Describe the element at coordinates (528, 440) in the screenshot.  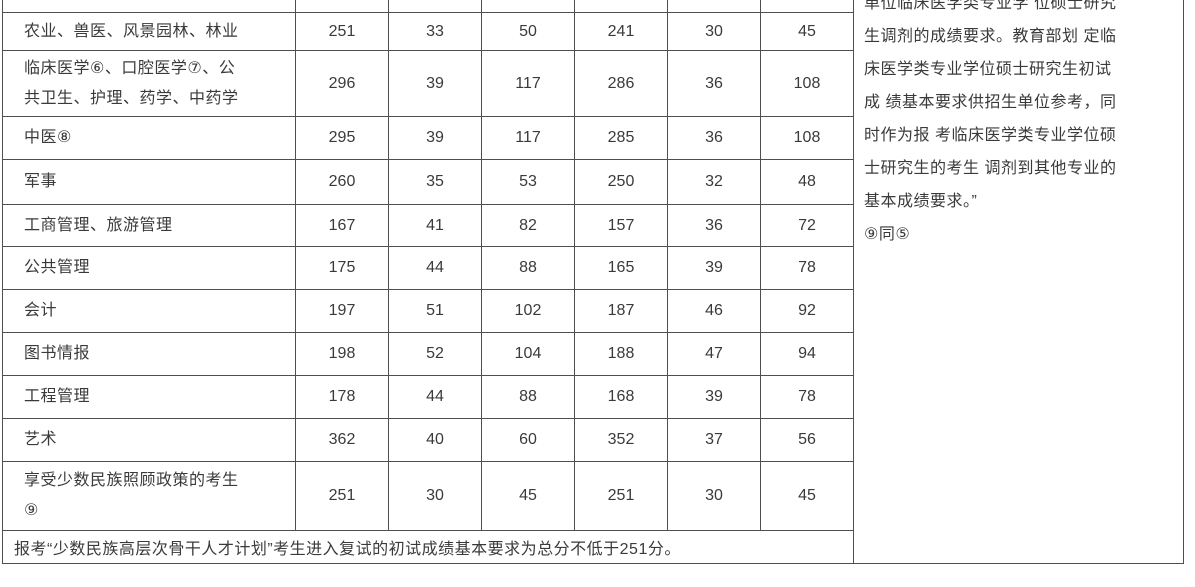
I see `score-cell: 60` at that location.